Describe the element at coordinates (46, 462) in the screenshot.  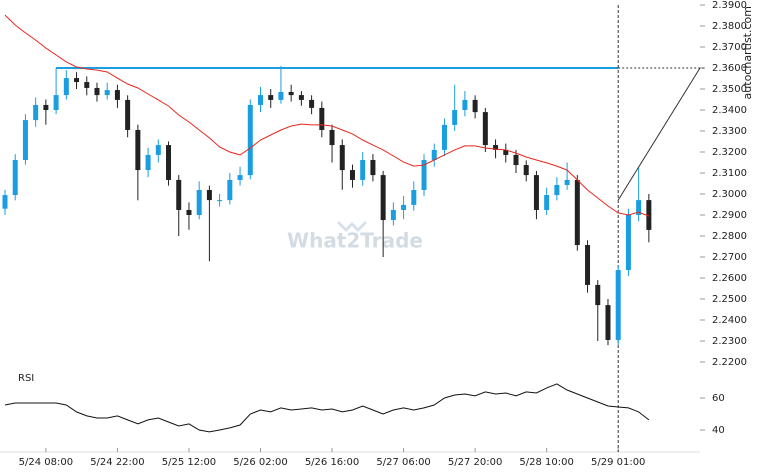
I see `x-tick-label: 5/24 08:00` at that location.